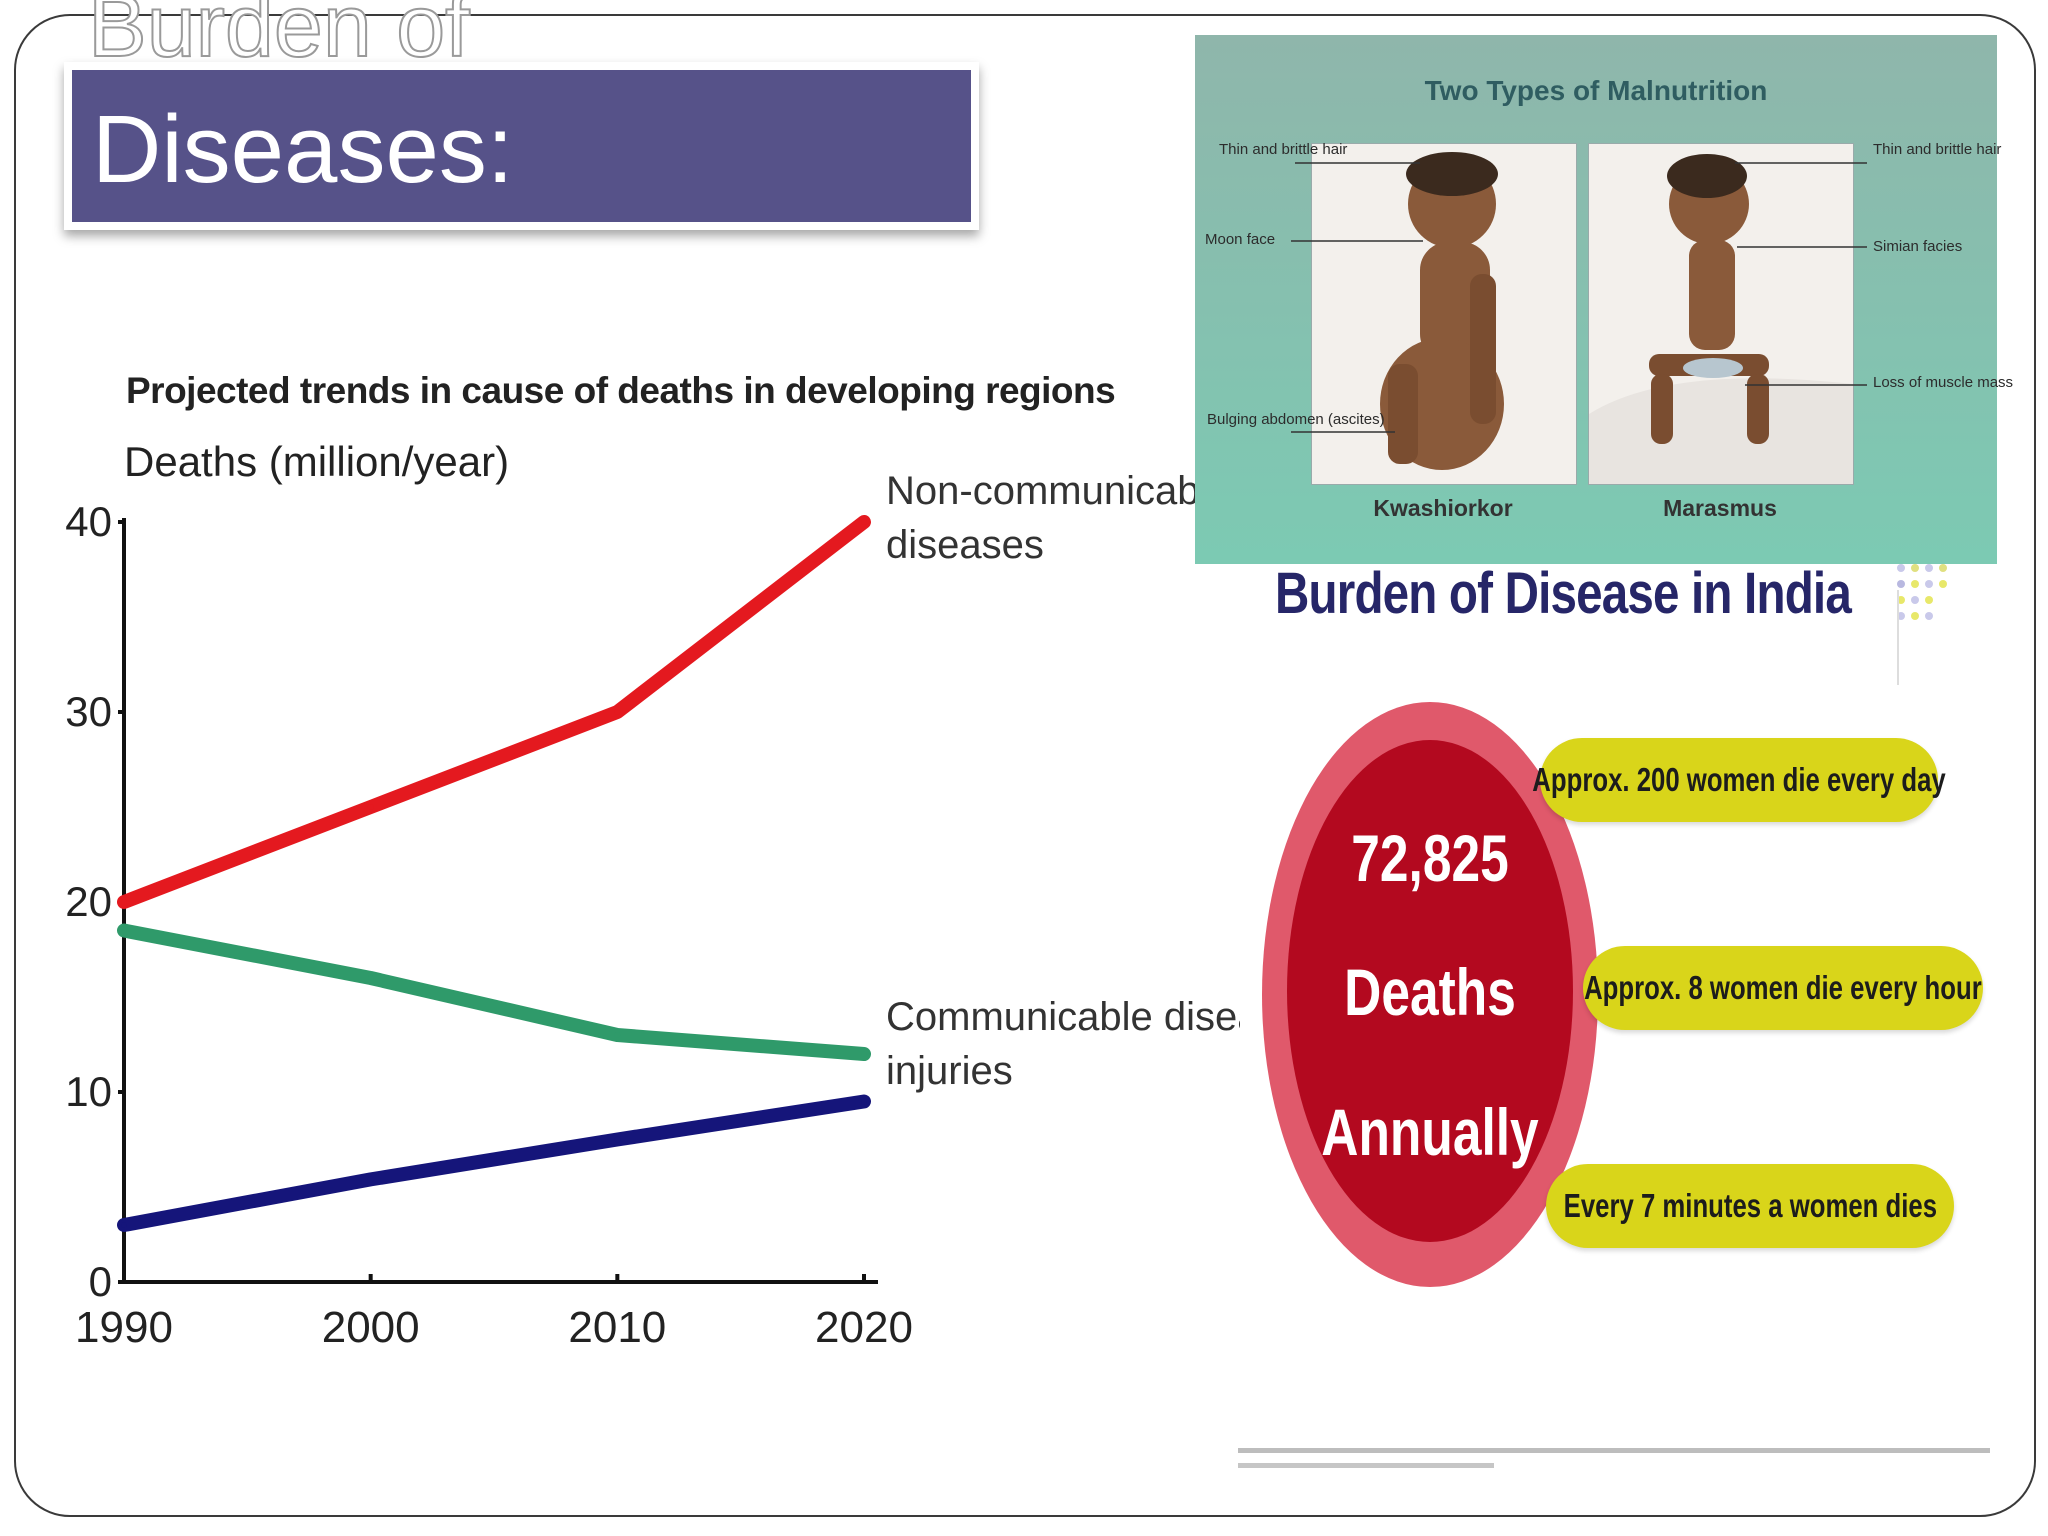  What do you see at coordinates (1739, 780) in the screenshot?
I see `stat-pill-daily: Approx. 200 women die every day` at bounding box center [1739, 780].